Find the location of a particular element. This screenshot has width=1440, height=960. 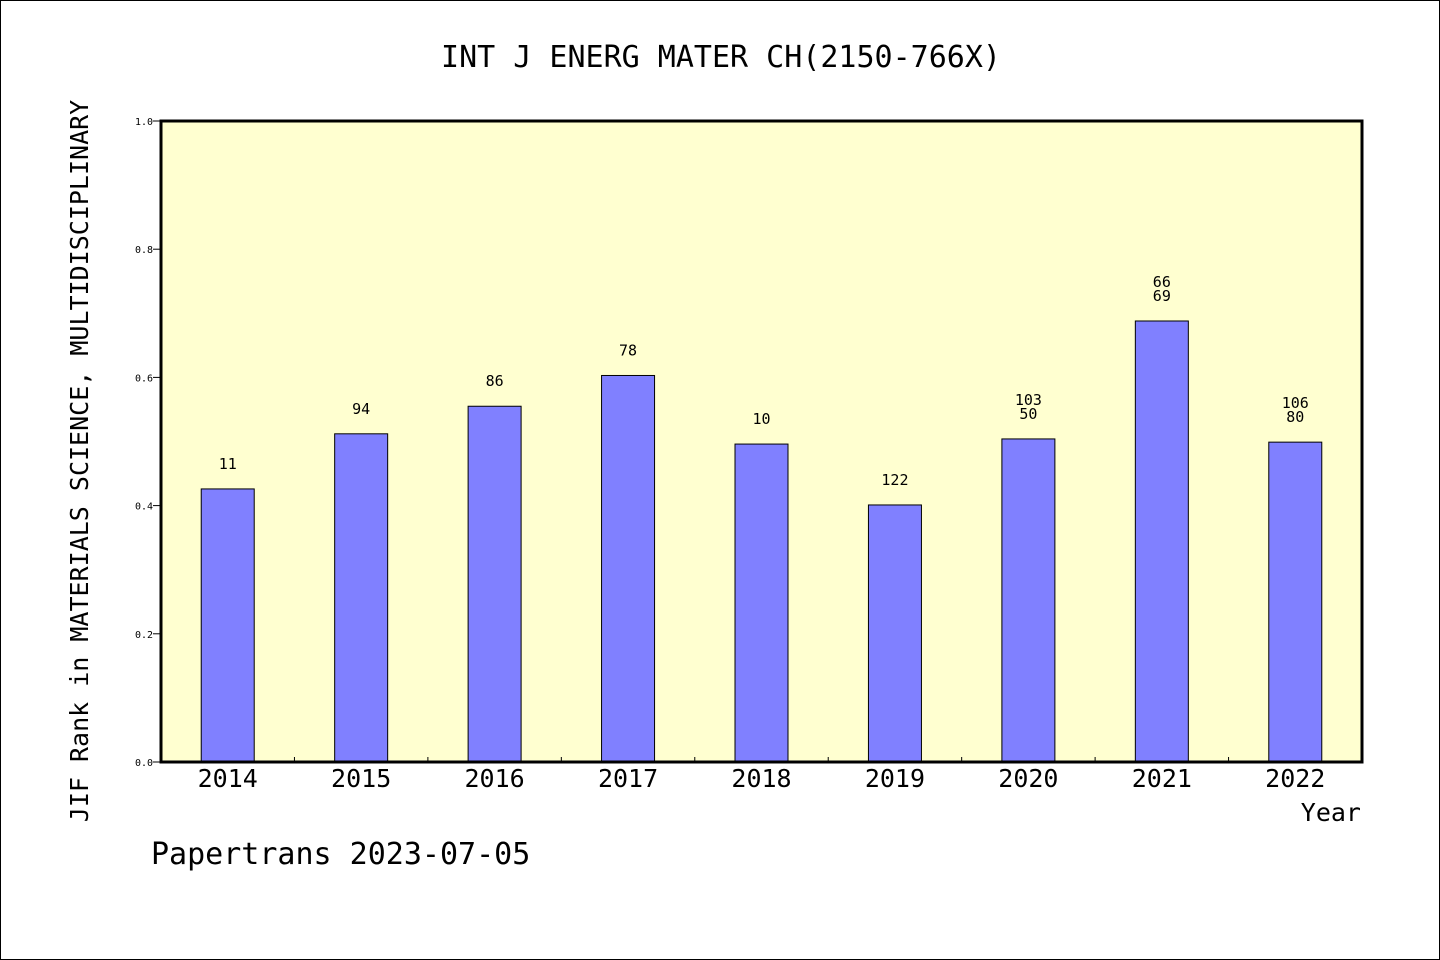

chart-title: INT J ENERG MATER CH(2150-766X) is located at coordinates (721, 57).